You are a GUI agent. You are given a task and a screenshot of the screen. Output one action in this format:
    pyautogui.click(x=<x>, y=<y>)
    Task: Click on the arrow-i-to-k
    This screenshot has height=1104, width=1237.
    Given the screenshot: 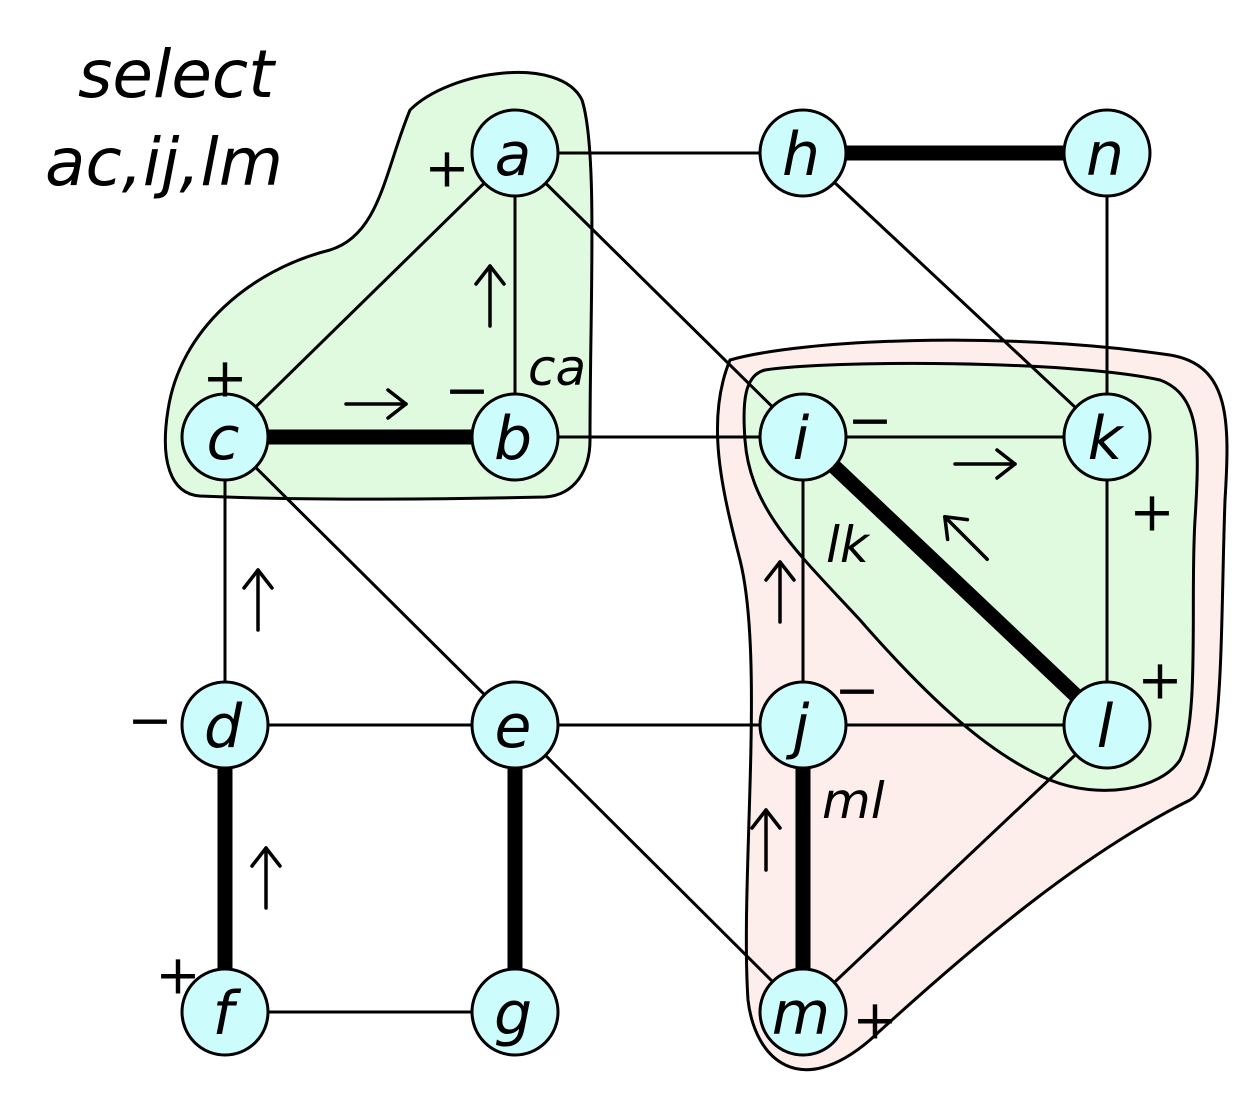 What is the action you would take?
    pyautogui.click(x=985, y=464)
    